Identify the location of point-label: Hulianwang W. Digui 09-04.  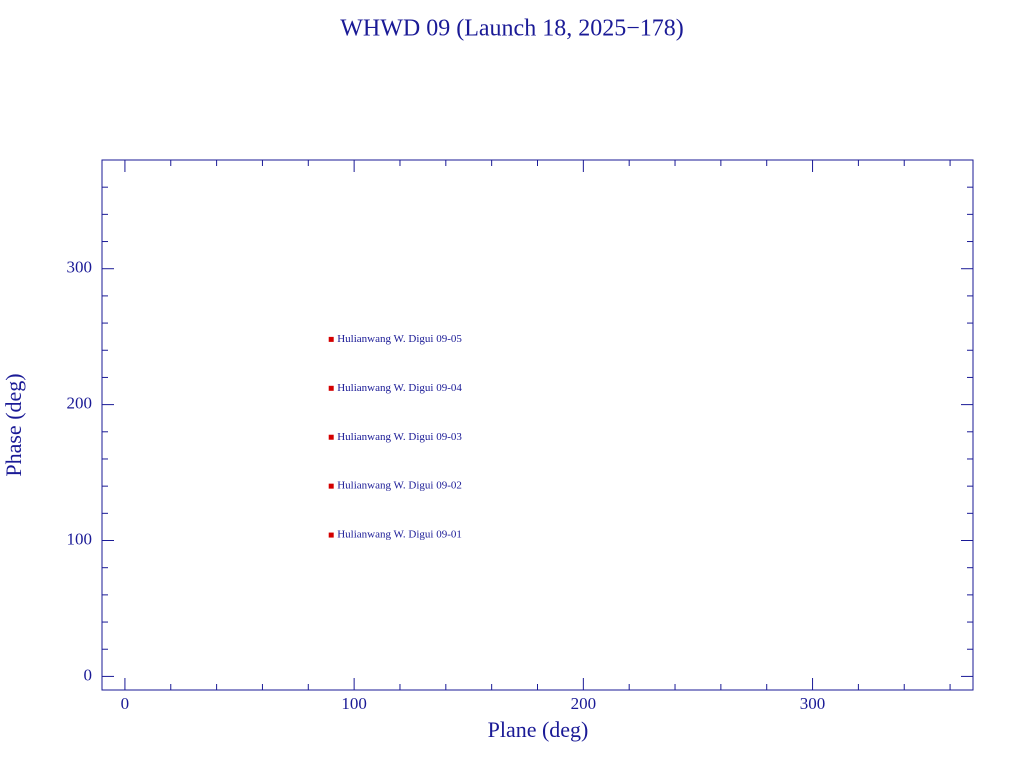
(399, 388).